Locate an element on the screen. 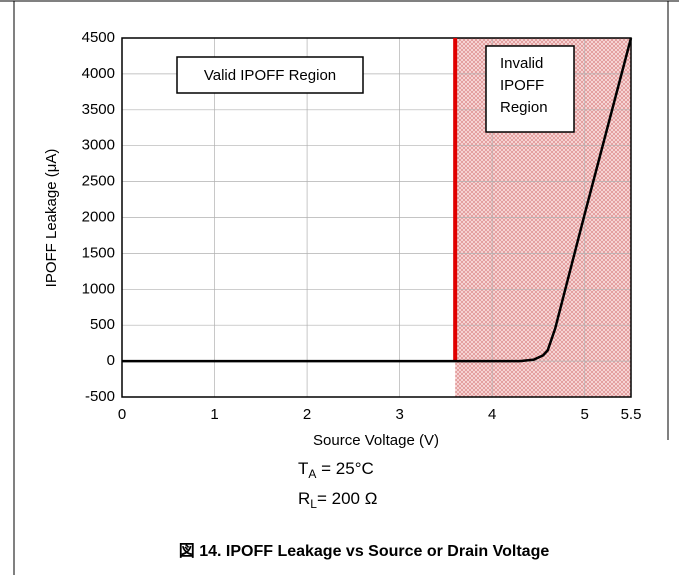  y-tick-label: 0 is located at coordinates (111, 360).